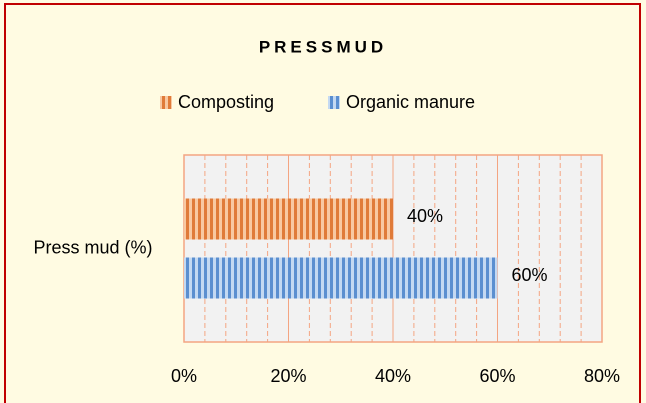 Image resolution: width=646 pixels, height=403 pixels. Describe the element at coordinates (497, 376) in the screenshot. I see `x-tick-label: 60%` at that location.